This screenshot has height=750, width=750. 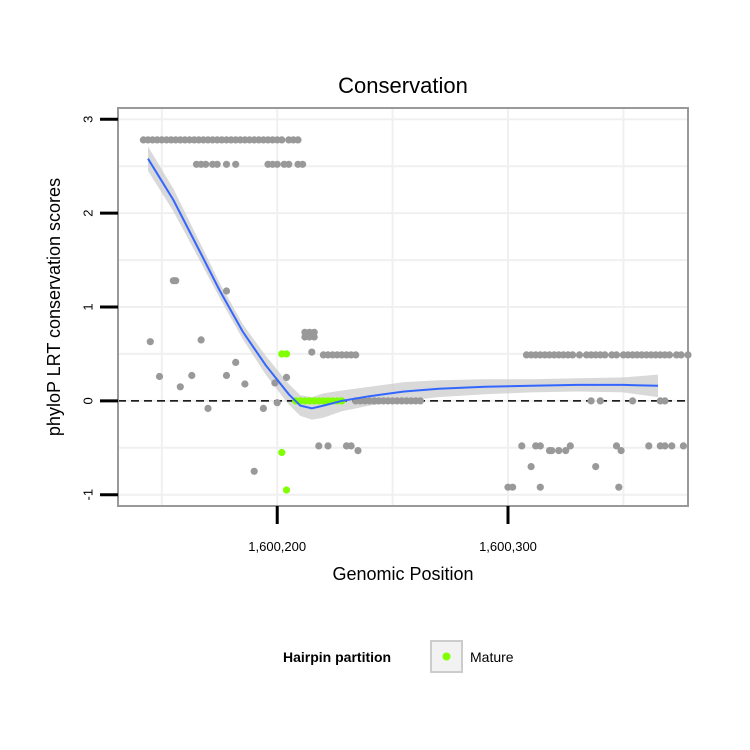 I want to click on legend: Hairpin partition Mature, so click(x=398, y=656).